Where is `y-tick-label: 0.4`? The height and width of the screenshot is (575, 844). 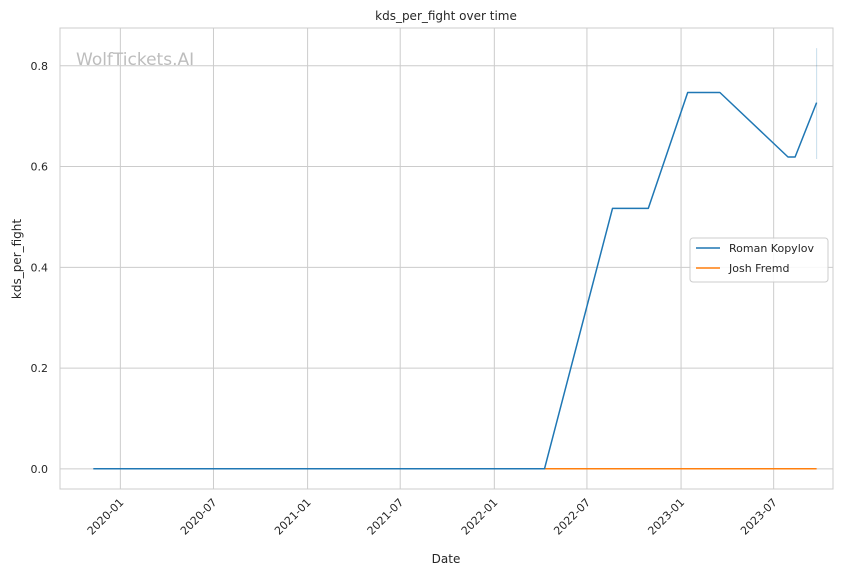 y-tick-label: 0.4 is located at coordinates (40, 267).